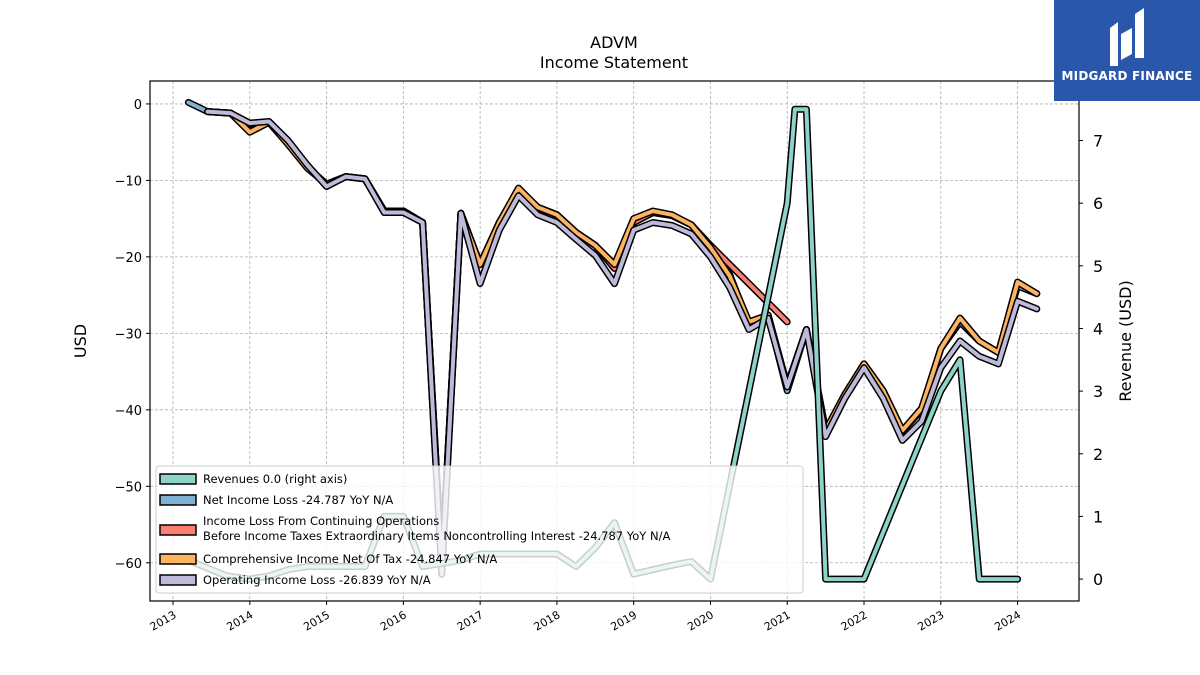 This screenshot has width=1200, height=675. I want to click on y-left-tick-label: −50, so click(128, 487).